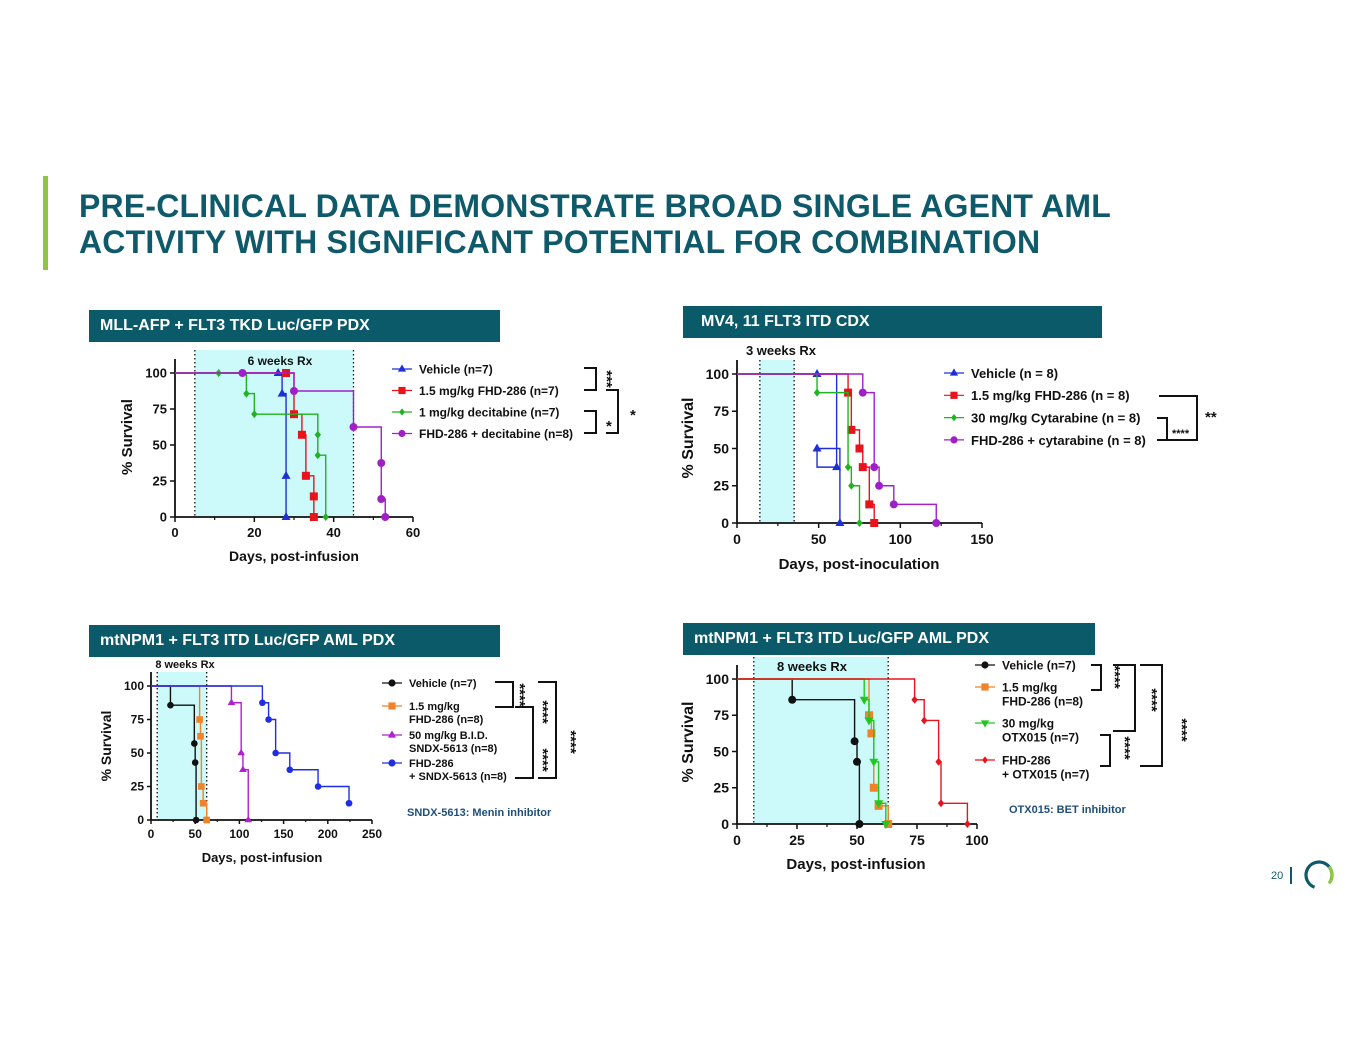 The height and width of the screenshot is (1055, 1365). Describe the element at coordinates (1026, 761) in the screenshot. I see `legend-label: FHD-286` at that location.